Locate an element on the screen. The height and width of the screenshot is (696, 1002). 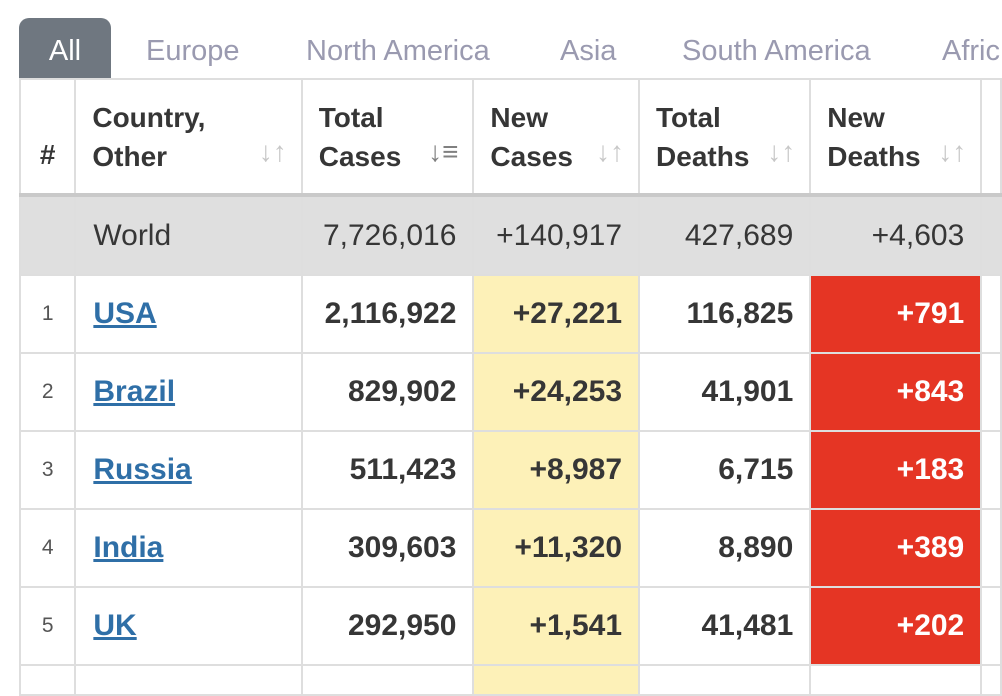
header-total-deaths-line2: Deaths is located at coordinates (703, 156).